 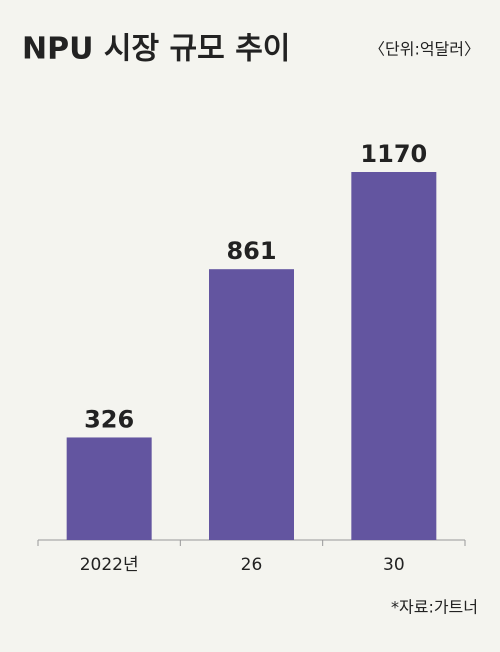 I want to click on x-tick-label: 26, so click(x=252, y=565).